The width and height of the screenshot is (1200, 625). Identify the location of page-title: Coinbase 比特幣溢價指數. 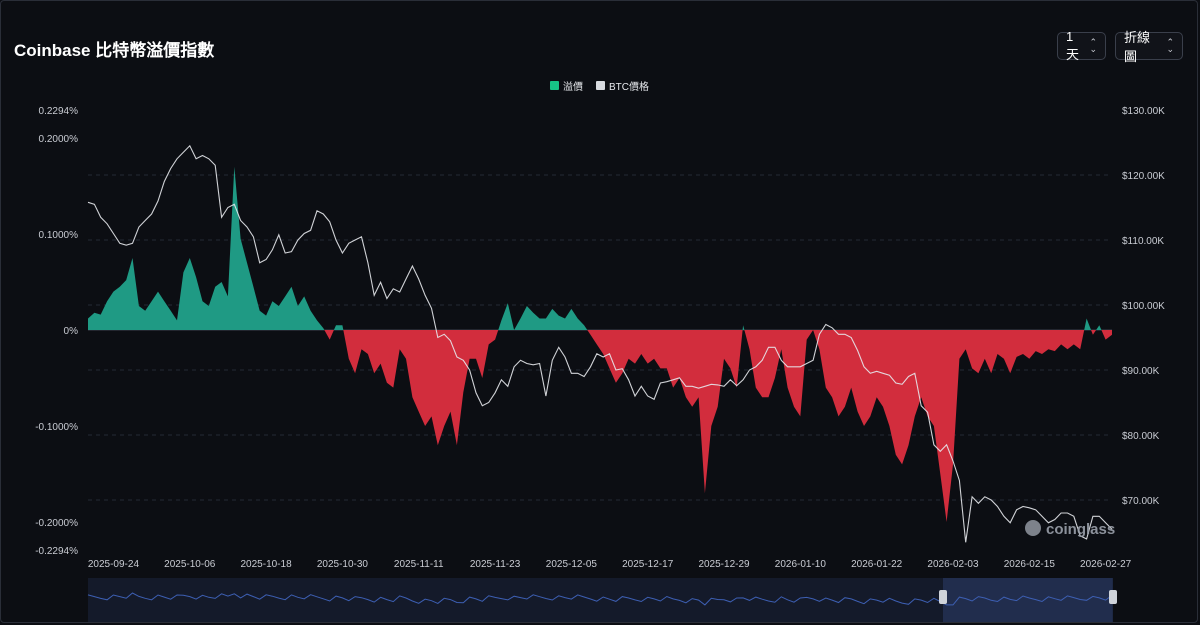
(114, 50).